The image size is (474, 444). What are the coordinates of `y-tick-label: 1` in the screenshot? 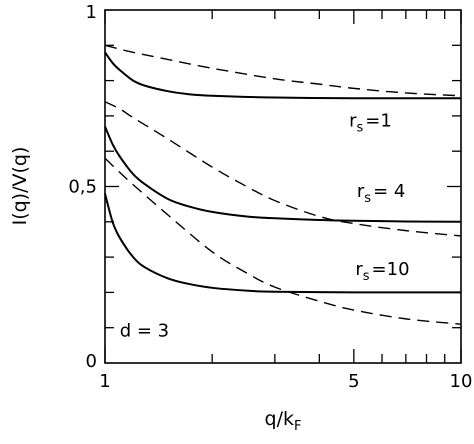 It's located at (91, 12).